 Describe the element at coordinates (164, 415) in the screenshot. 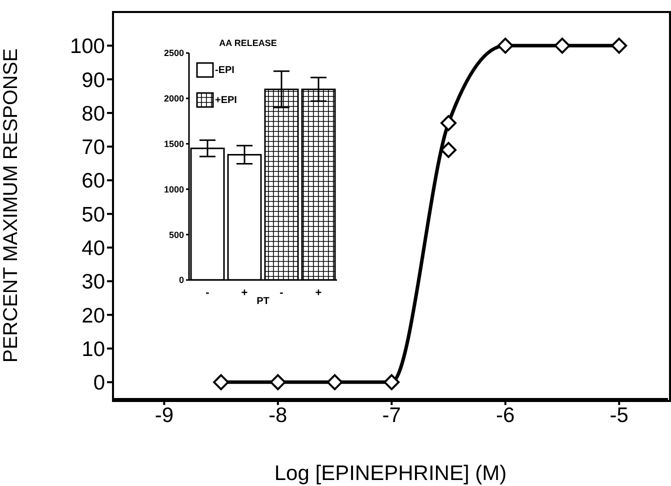

I see `x-tick-label: -9` at that location.